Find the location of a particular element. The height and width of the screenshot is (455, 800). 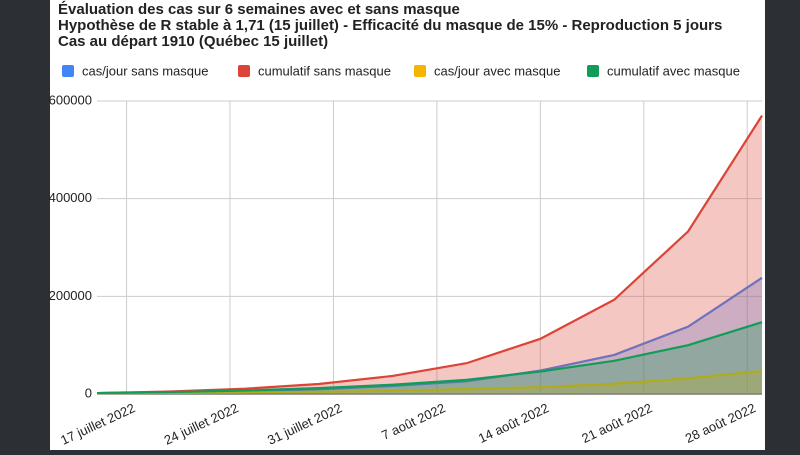

legend-label: cas/jour sans masque is located at coordinates (145, 70).